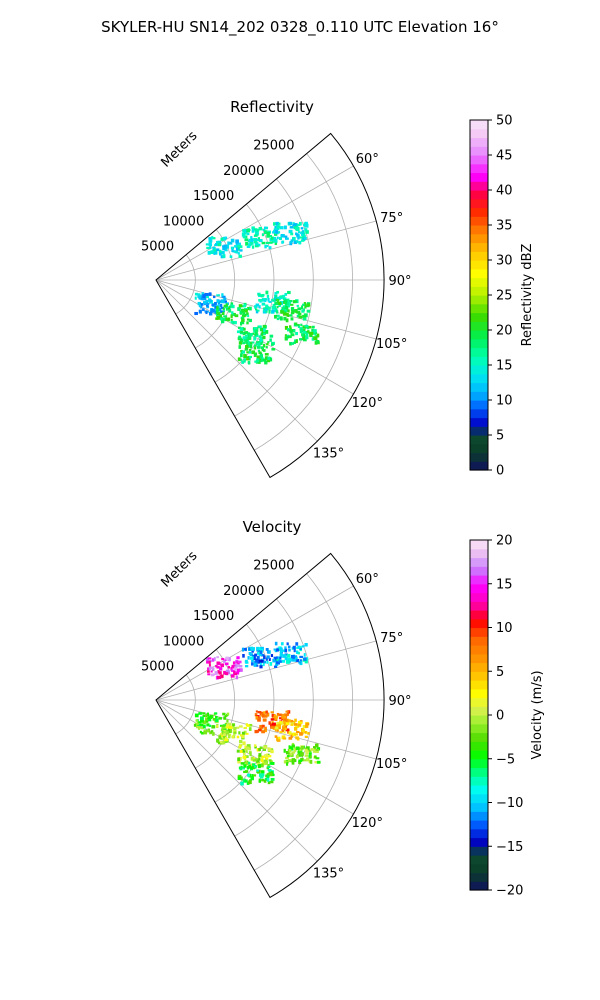 The width and height of the screenshot is (600, 1000). What do you see at coordinates (290, 233) in the screenshot?
I see `reflectivity-echo-cluster` at bounding box center [290, 233].